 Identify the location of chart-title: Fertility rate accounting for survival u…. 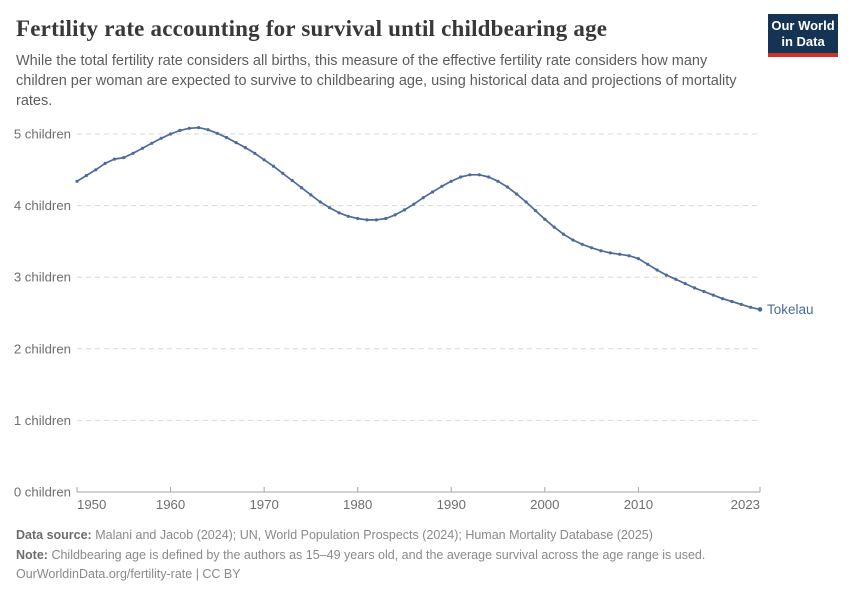
(312, 28).